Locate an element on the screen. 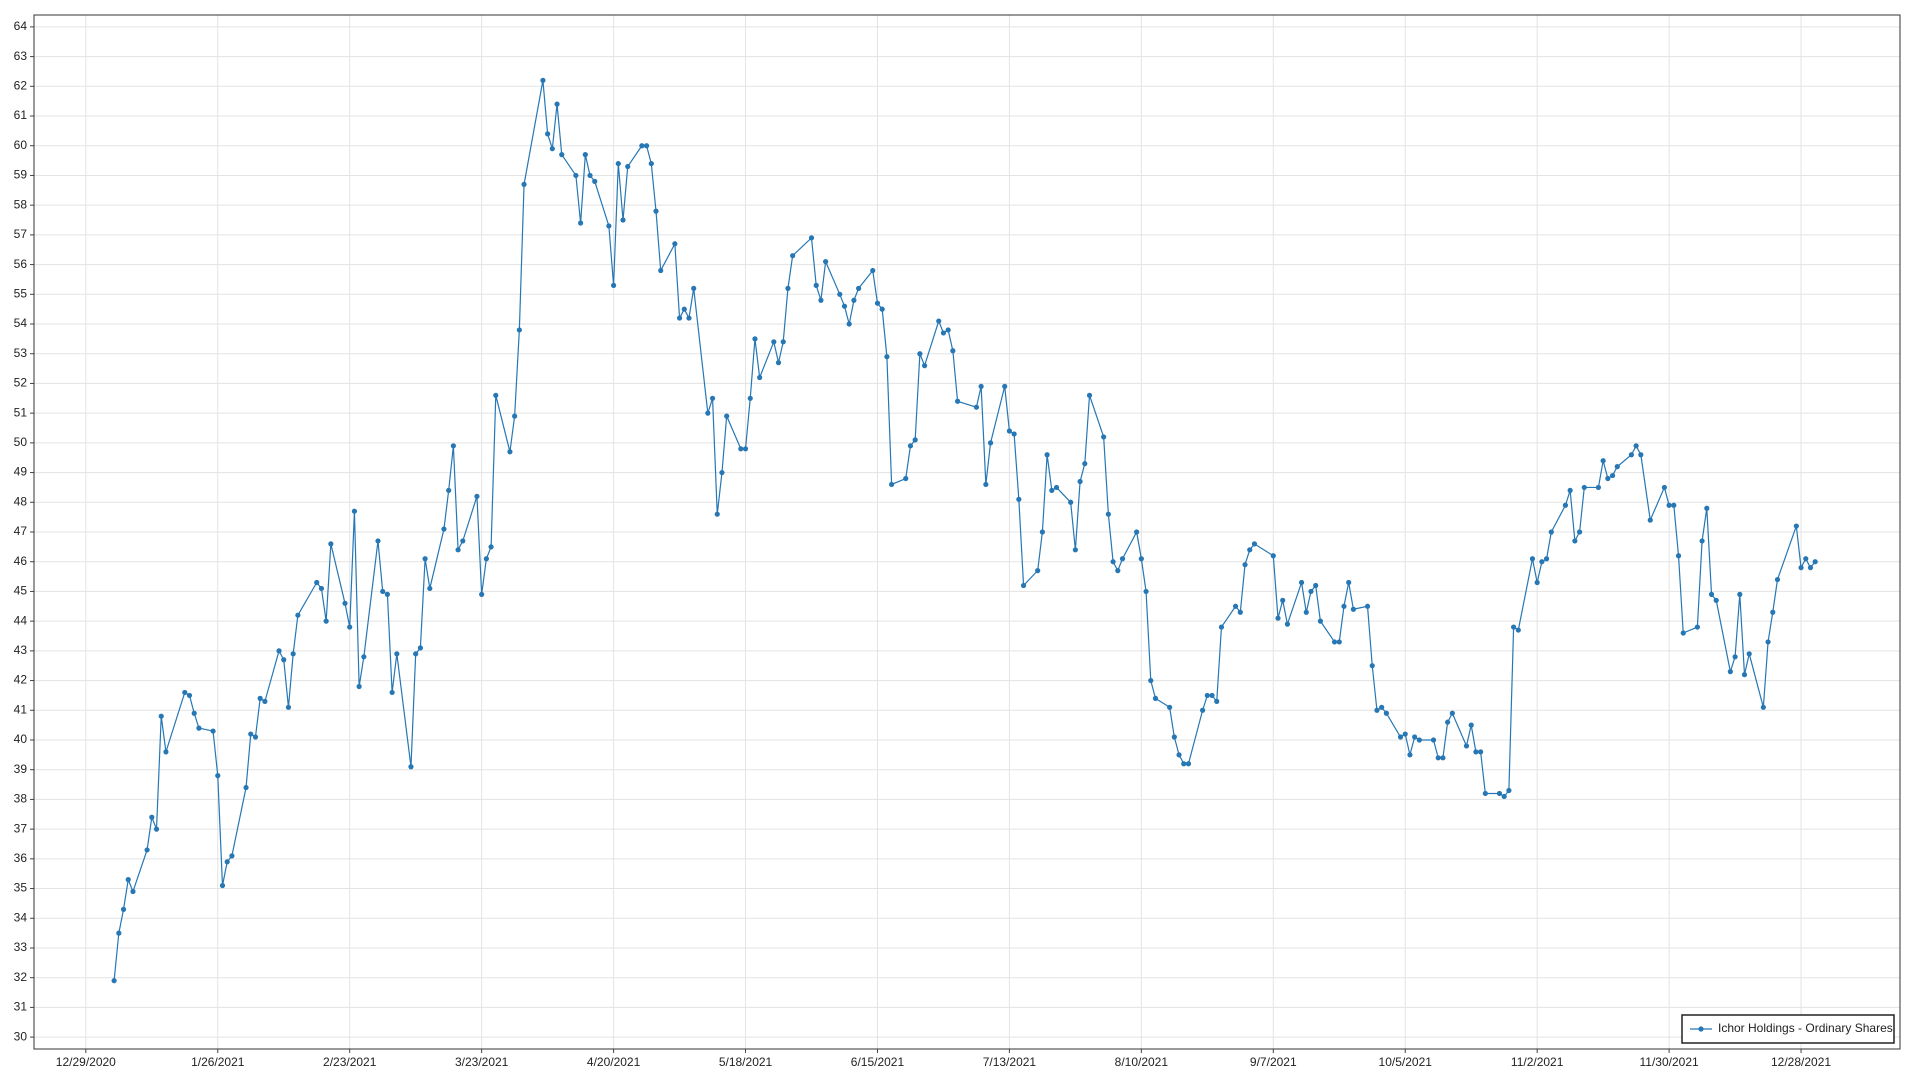 This screenshot has width=1920, height=1080. y-tick-label: 63 is located at coordinates (21, 56).